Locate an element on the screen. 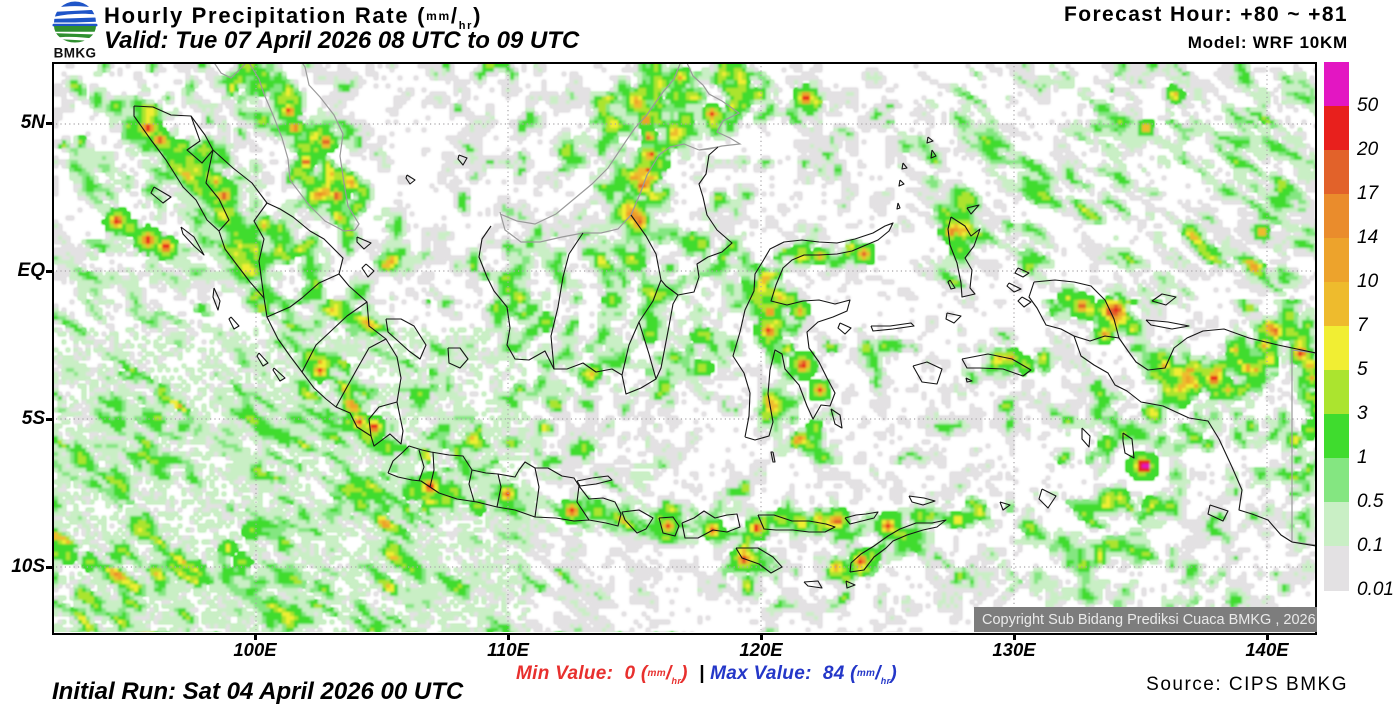 The image size is (1400, 709). svg-text: BMKG is located at coordinates (75, 53).